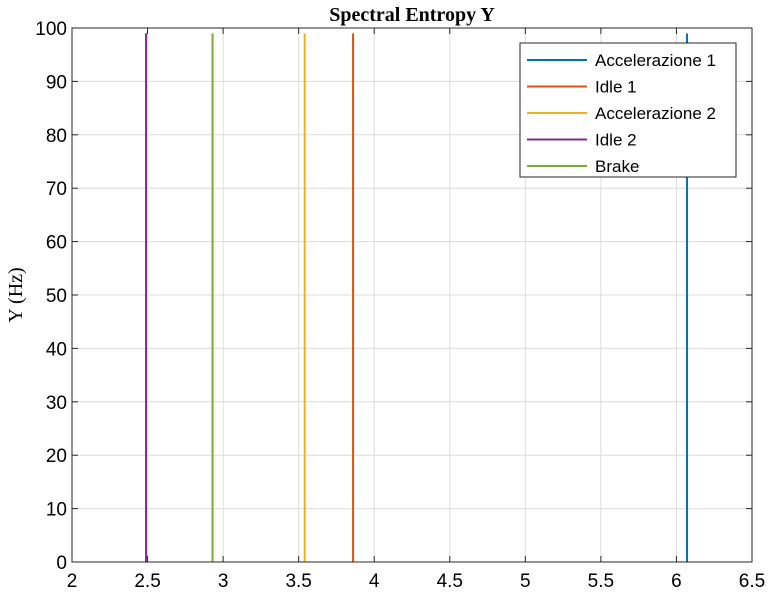  Describe the element at coordinates (56, 82) in the screenshot. I see `y-tick-label: 90` at that location.